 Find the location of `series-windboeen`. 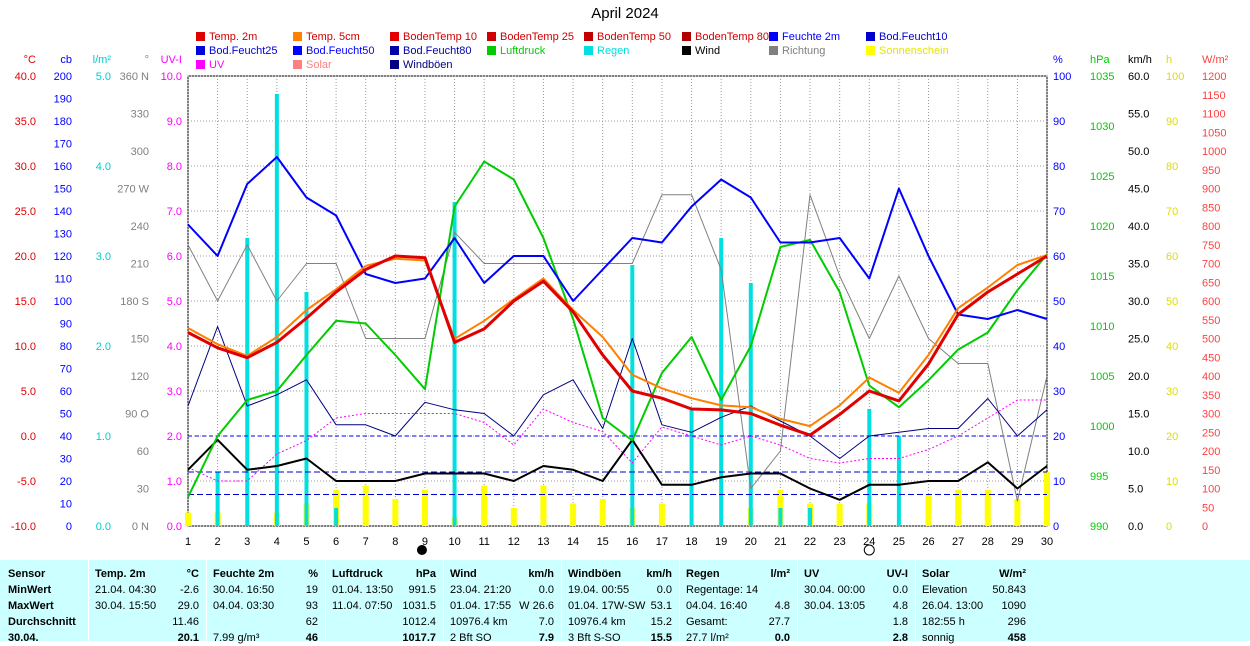

series-windboeen is located at coordinates (617, 392).